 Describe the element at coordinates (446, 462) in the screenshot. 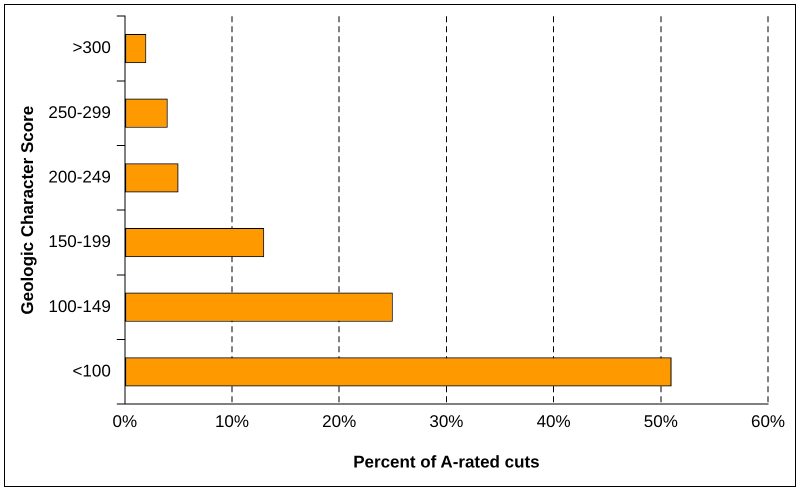

I see `x-axis-title: Percent of A-rated cuts` at that location.